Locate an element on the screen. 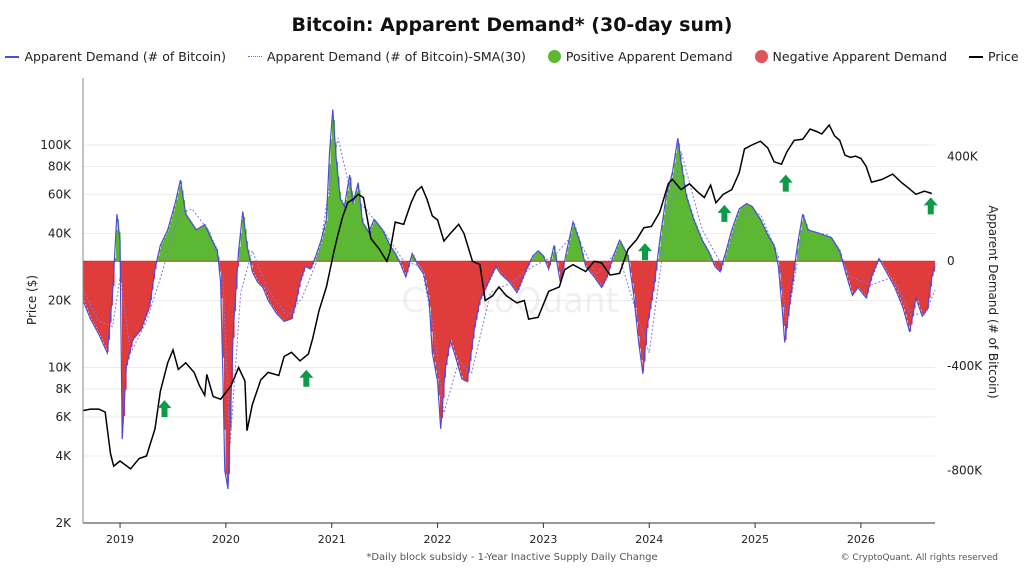 This screenshot has width=1024, height=576. y-tick-left-6K: 6K is located at coordinates (63, 417).